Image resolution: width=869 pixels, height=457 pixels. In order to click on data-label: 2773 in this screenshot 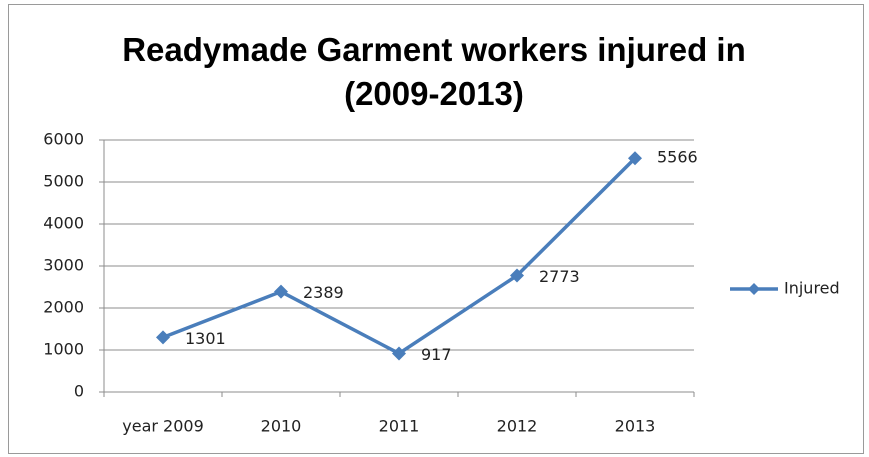, I will do `click(559, 276)`.